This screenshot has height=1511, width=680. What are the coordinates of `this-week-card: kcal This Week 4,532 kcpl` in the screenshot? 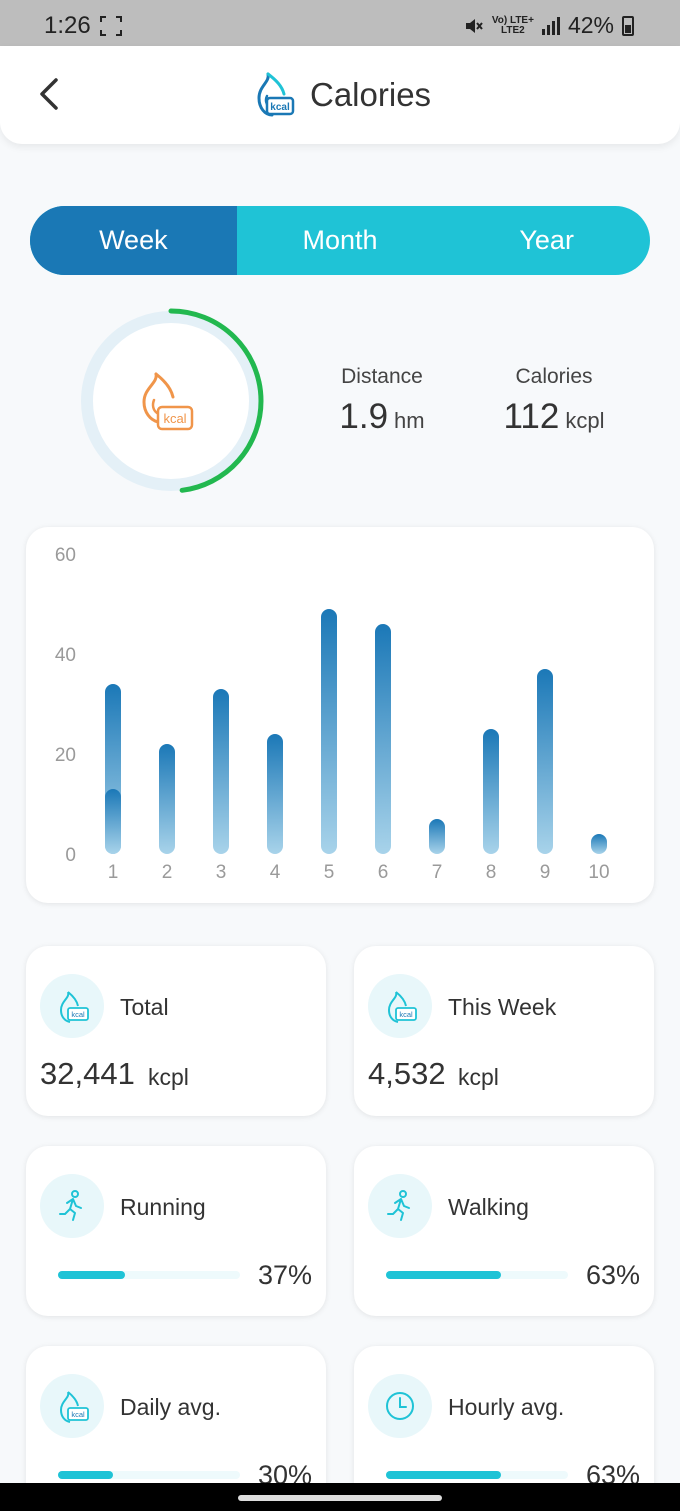 It's located at (504, 1031).